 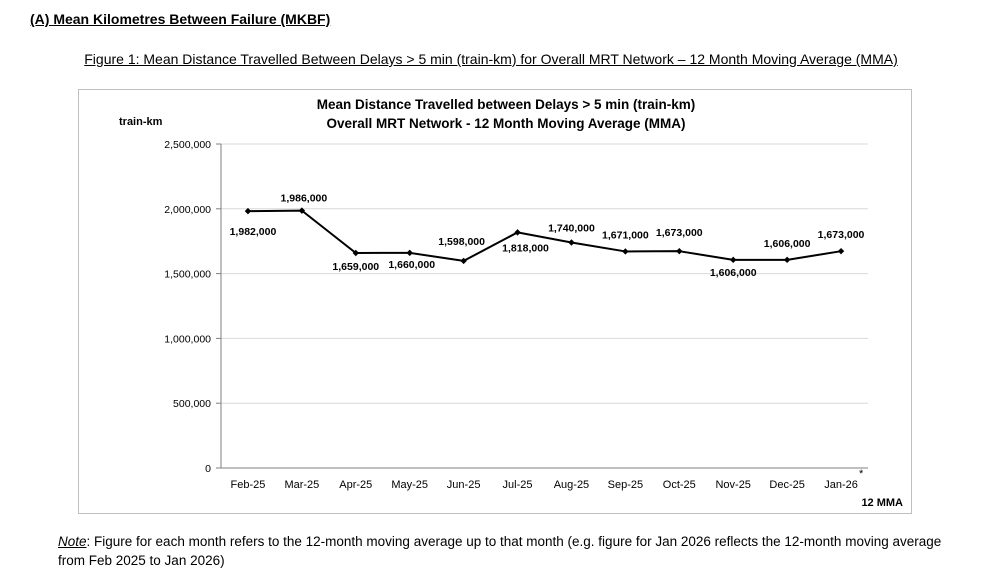 What do you see at coordinates (192, 404) in the screenshot?
I see `y-tick-label: 500,000` at bounding box center [192, 404].